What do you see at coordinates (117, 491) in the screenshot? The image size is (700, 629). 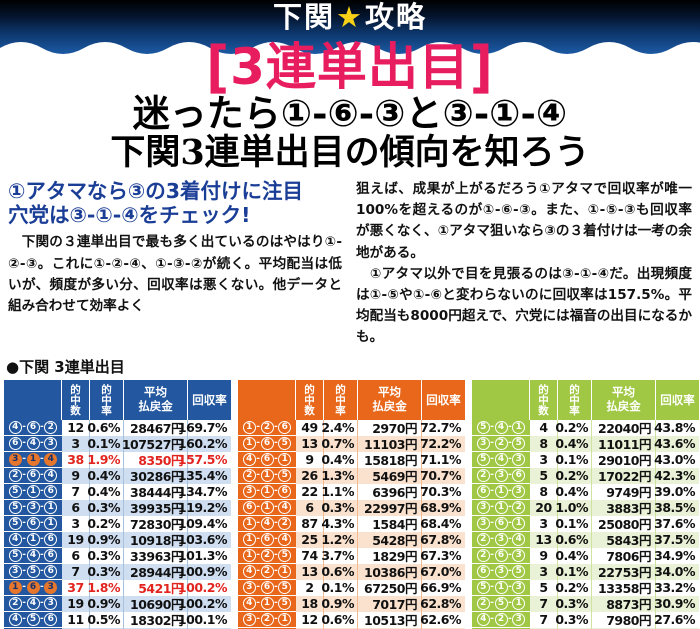 I see `table-row: 5-1-6 7 0.4% 38444円 134.7%` at bounding box center [117, 491].